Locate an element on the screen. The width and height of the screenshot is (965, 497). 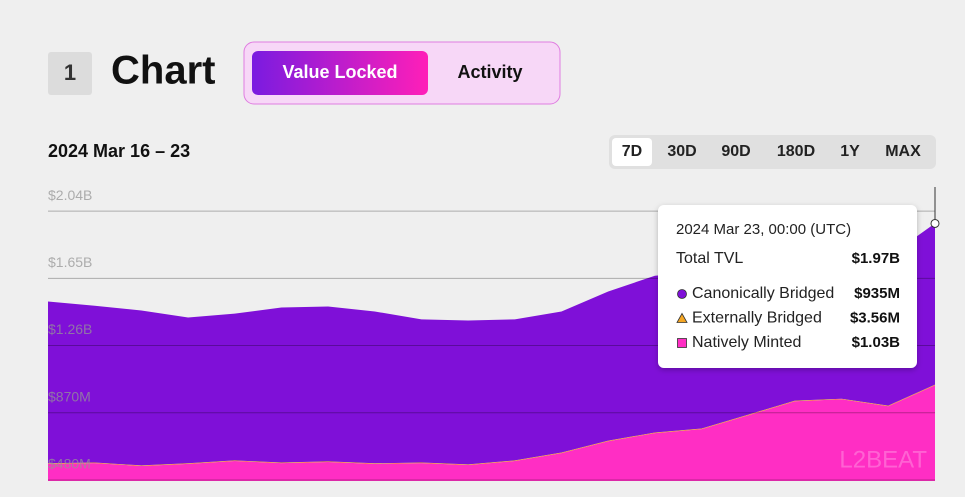
tooltip-value: $935M is located at coordinates (877, 293).